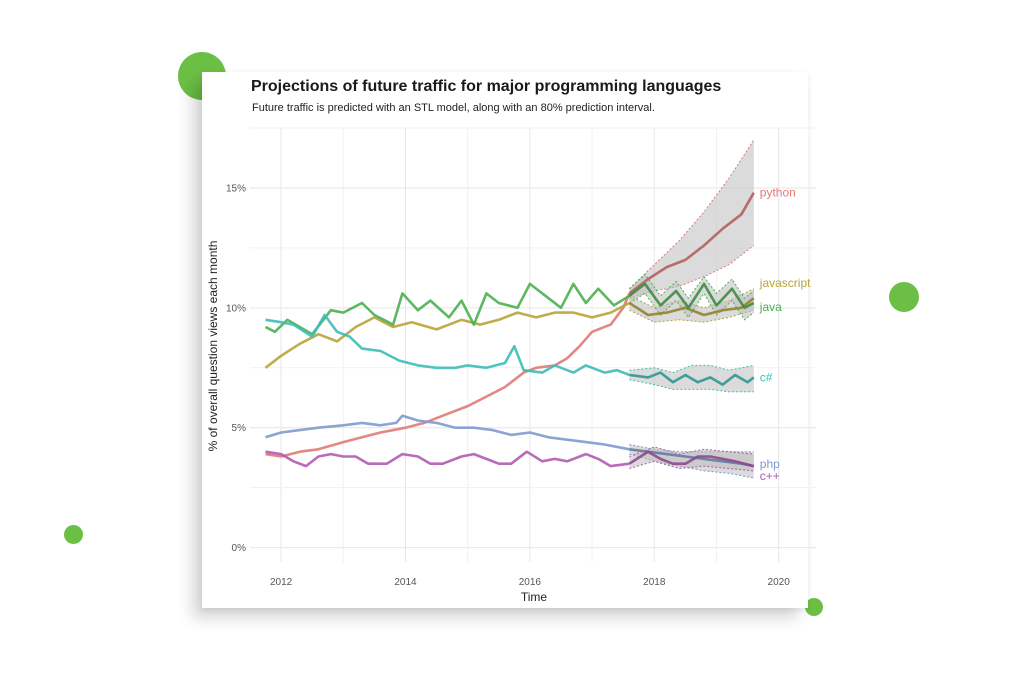 The height and width of the screenshot is (682, 1024). I want to click on x-axis-label: Time, so click(534, 597).